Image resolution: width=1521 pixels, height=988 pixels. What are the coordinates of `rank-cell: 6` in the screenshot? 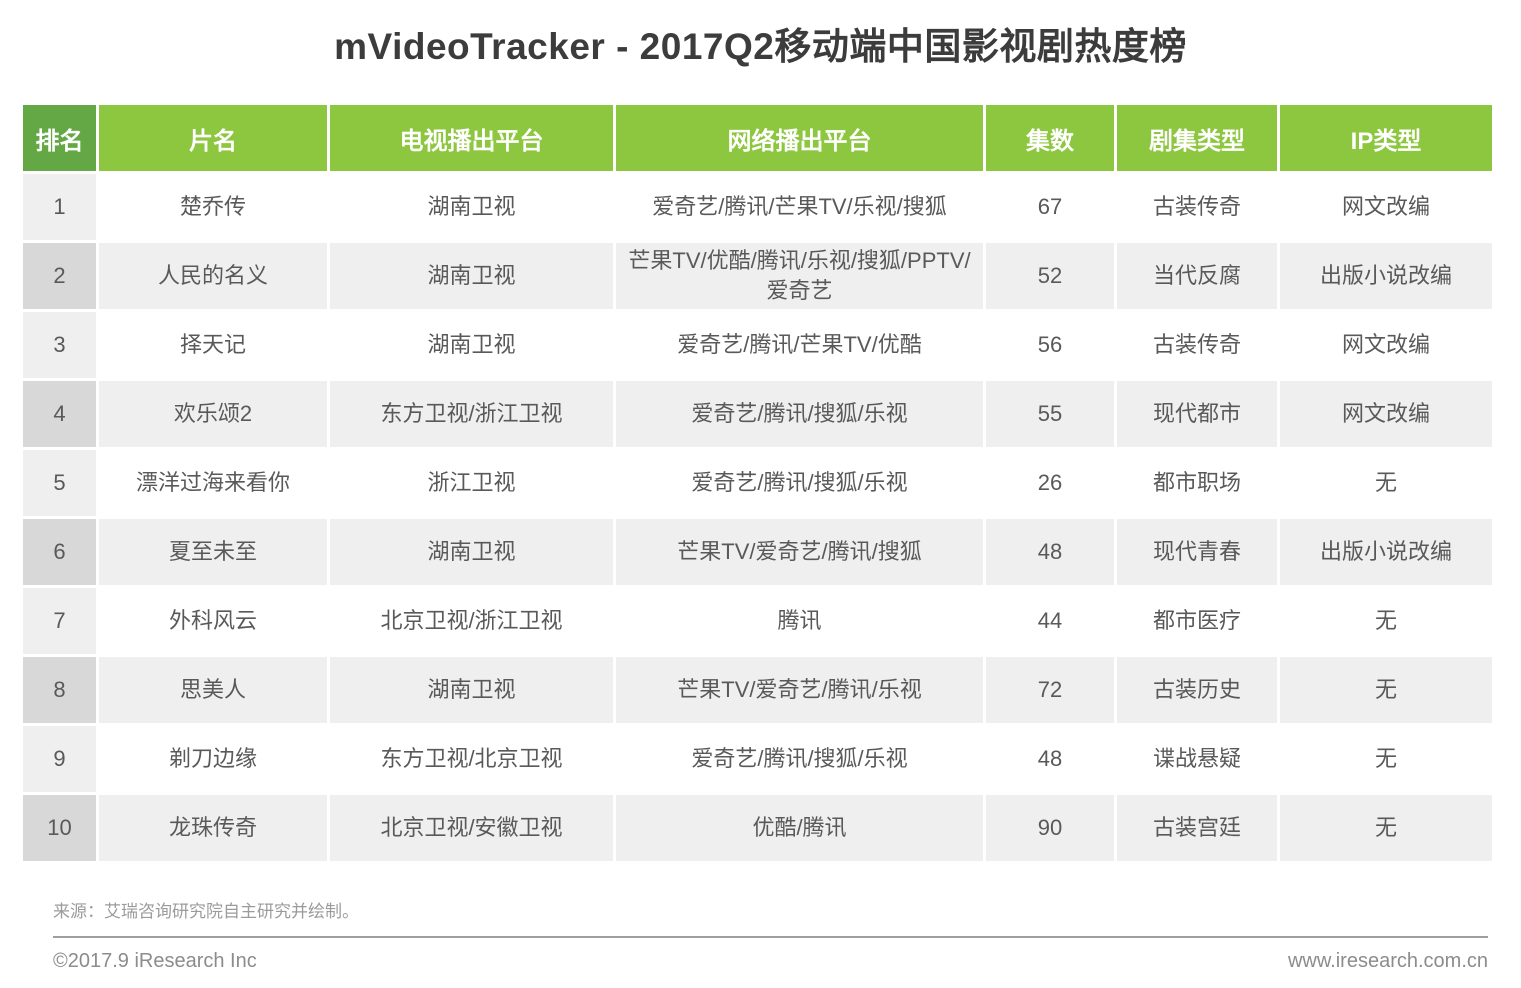 It's located at (59, 552).